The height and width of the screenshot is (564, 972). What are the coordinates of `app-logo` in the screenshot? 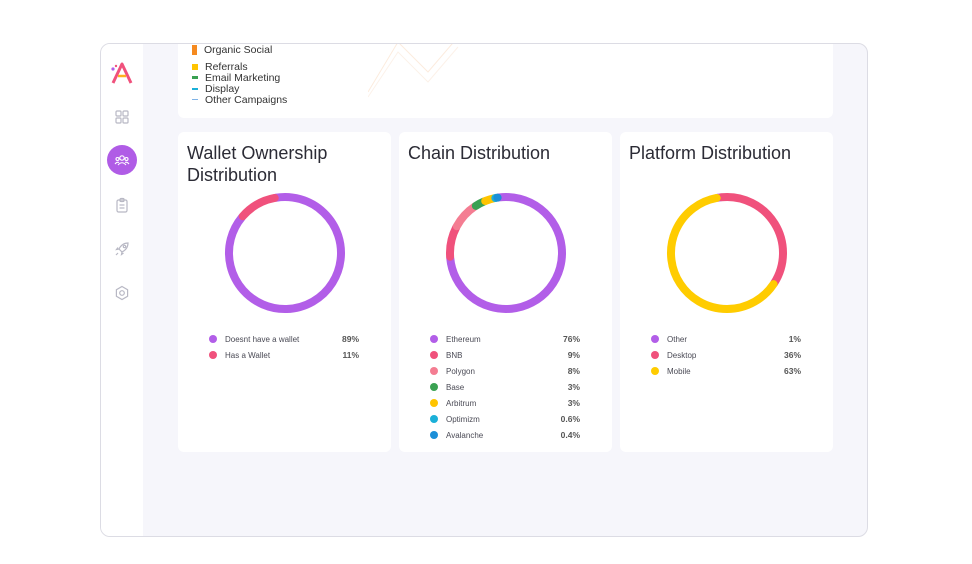 It's located at (122, 73).